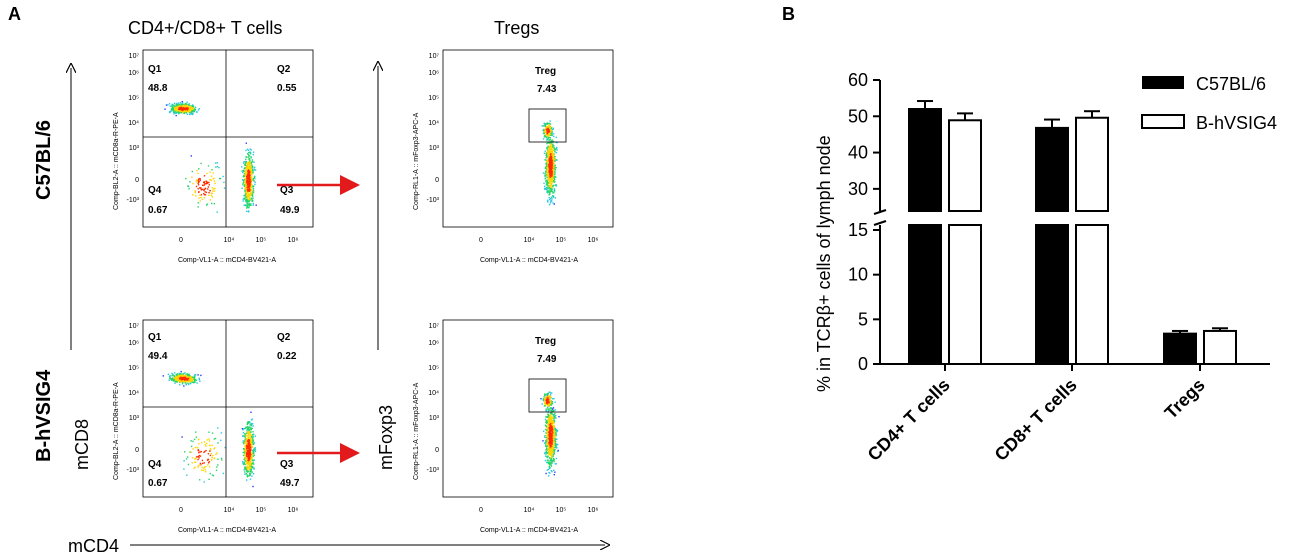 This screenshot has height=556, width=1294. I want to click on x-tick-label: 0, so click(181, 510).